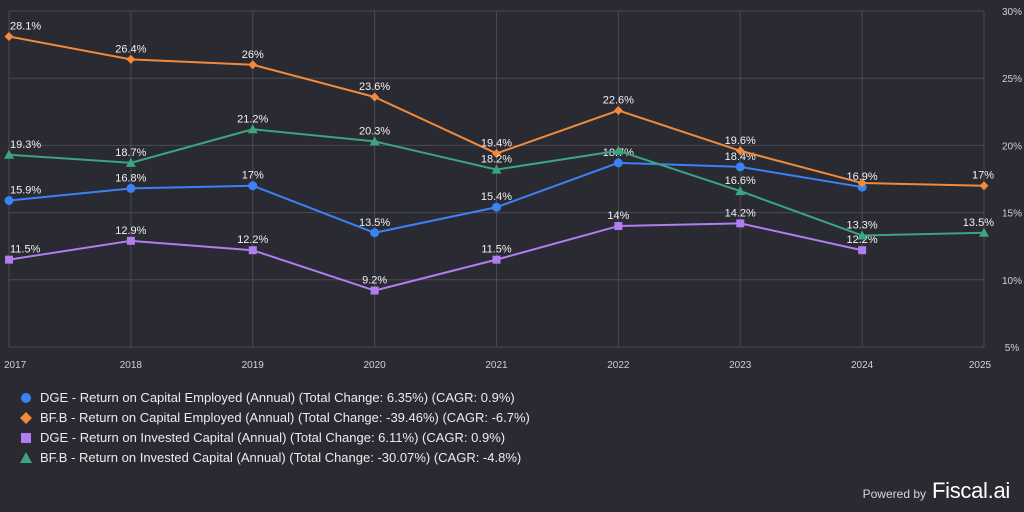 This screenshot has width=1024, height=512. I want to click on y-tick-label: 5%, so click(1012, 348).